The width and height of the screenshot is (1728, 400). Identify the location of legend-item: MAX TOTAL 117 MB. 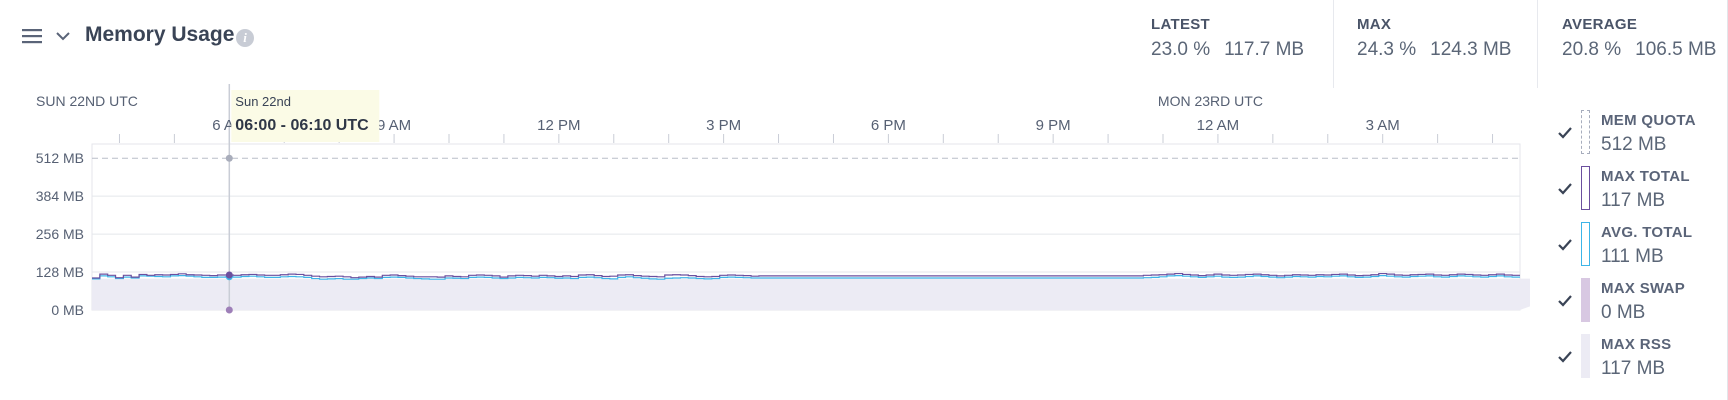
(1638, 192).